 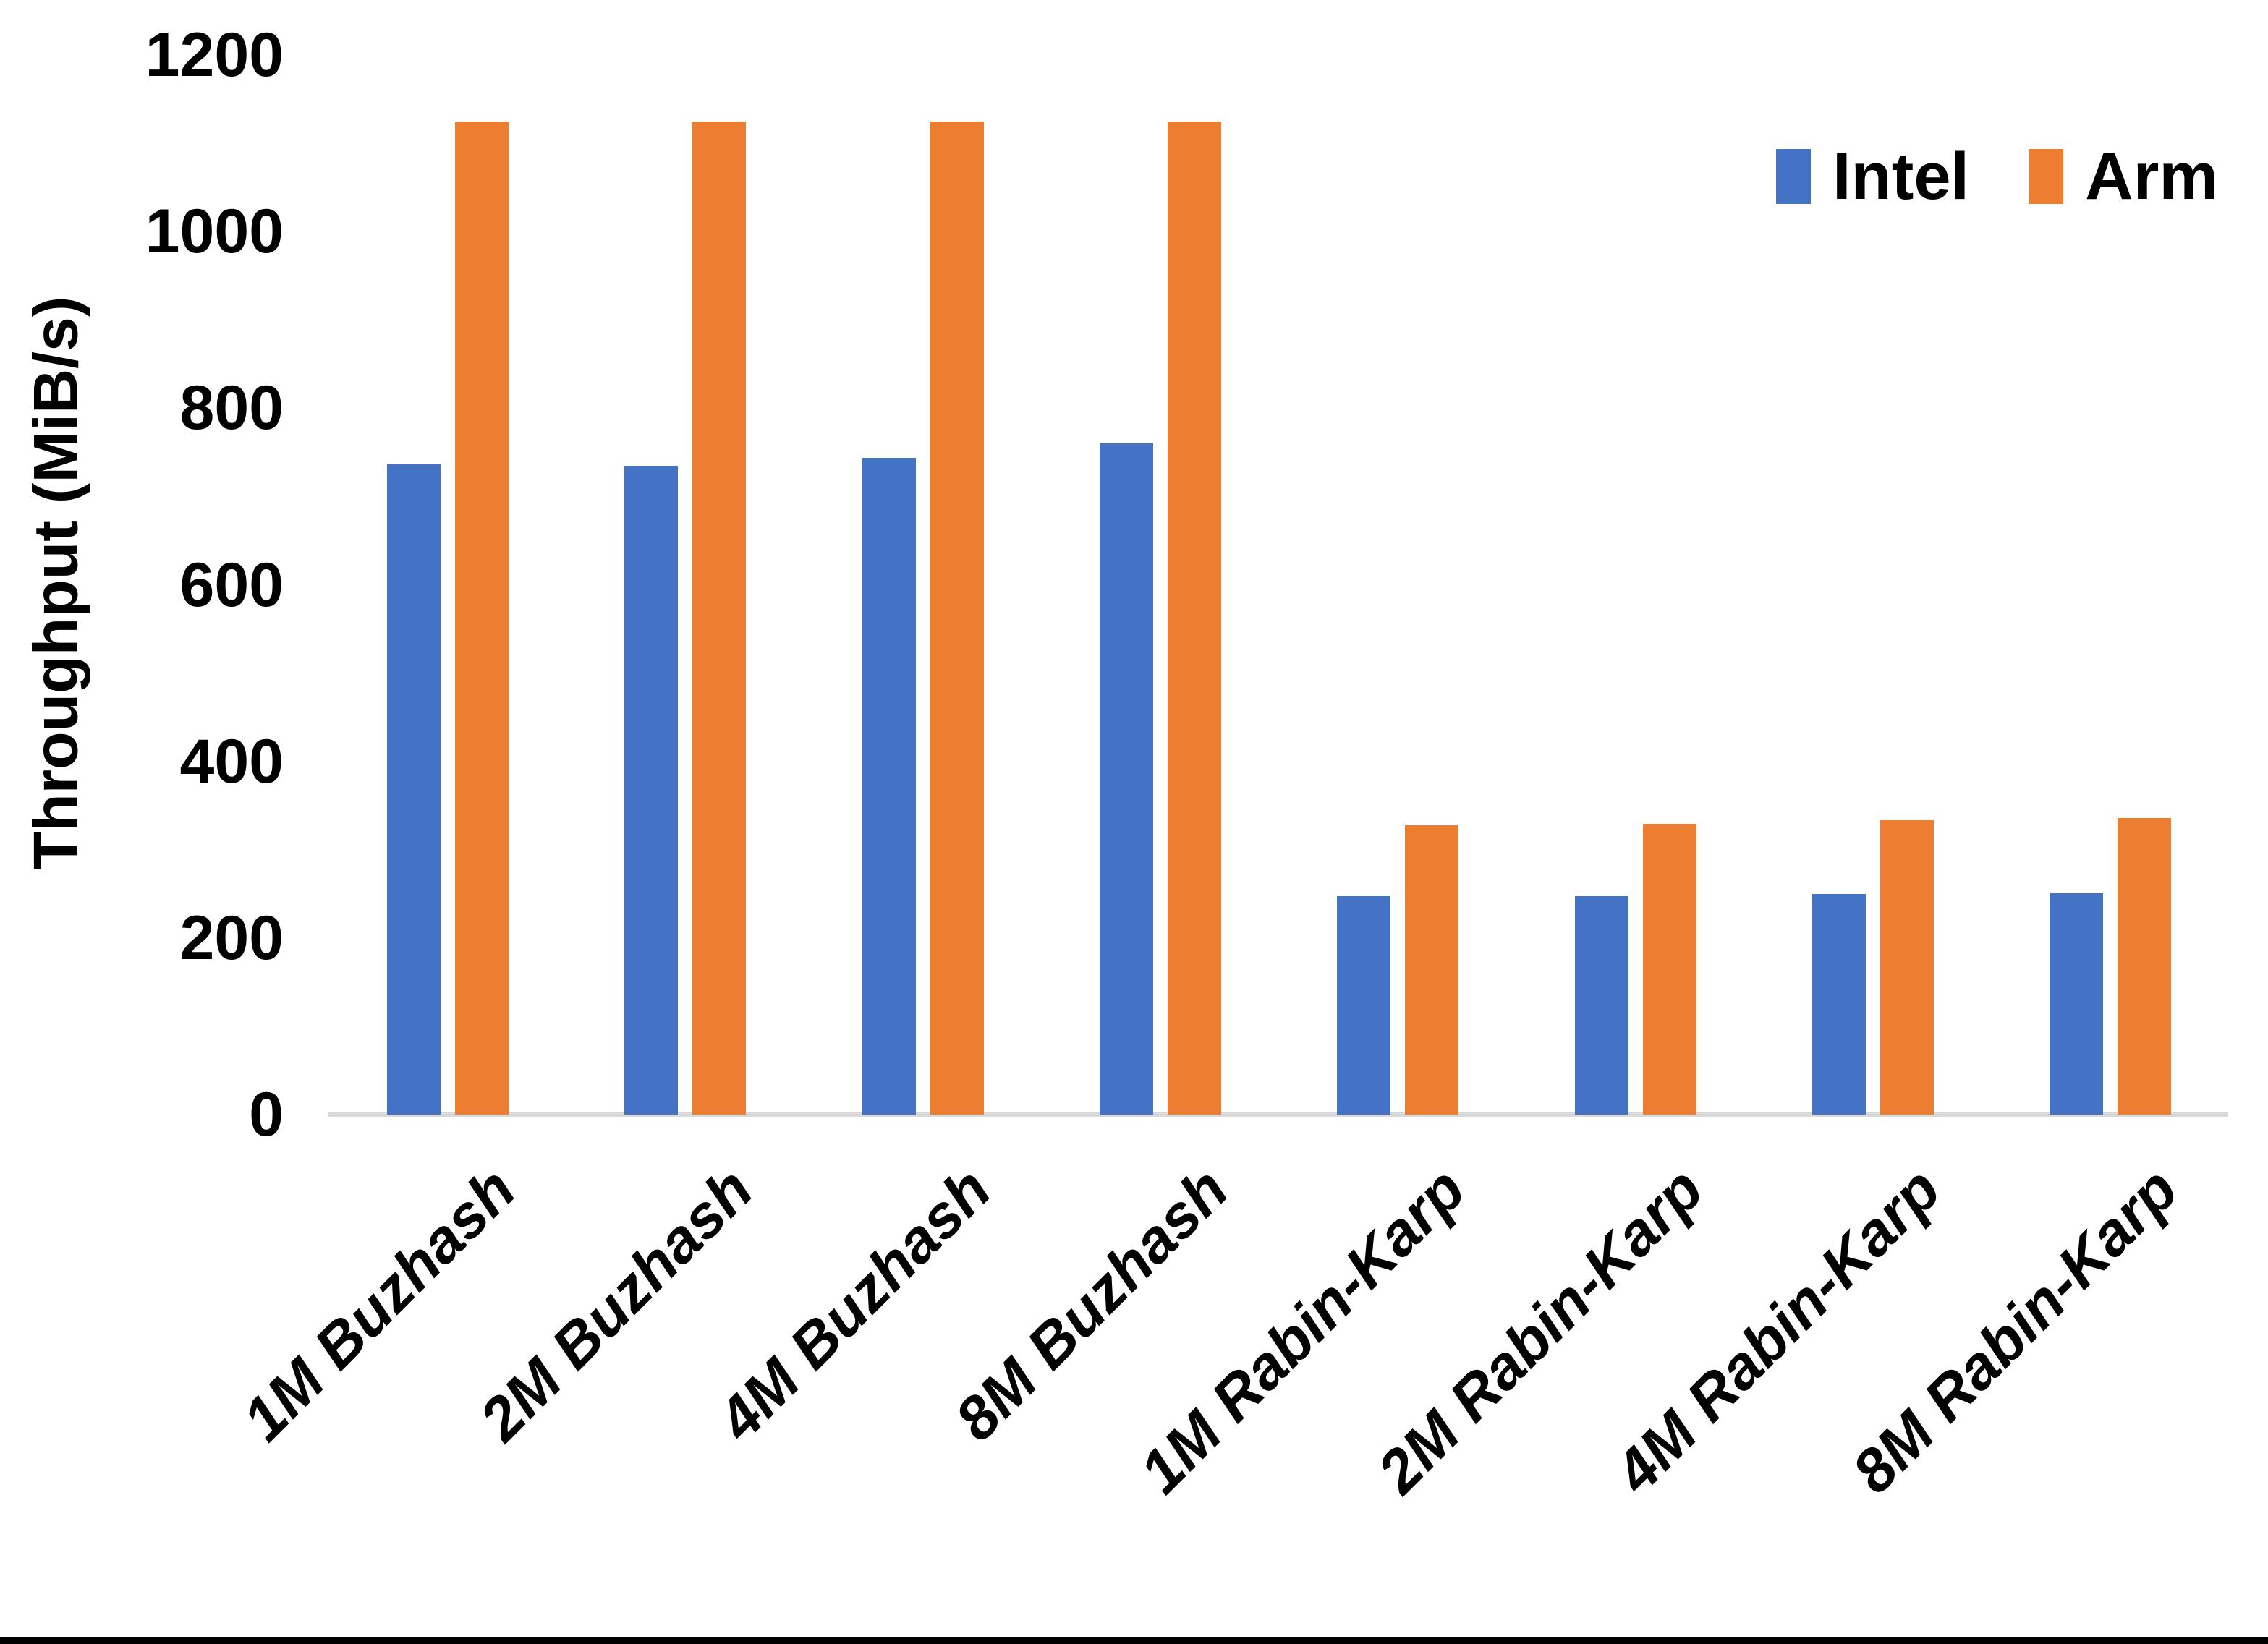 I want to click on bar-arm-2m-buzhash, so click(x=719, y=618).